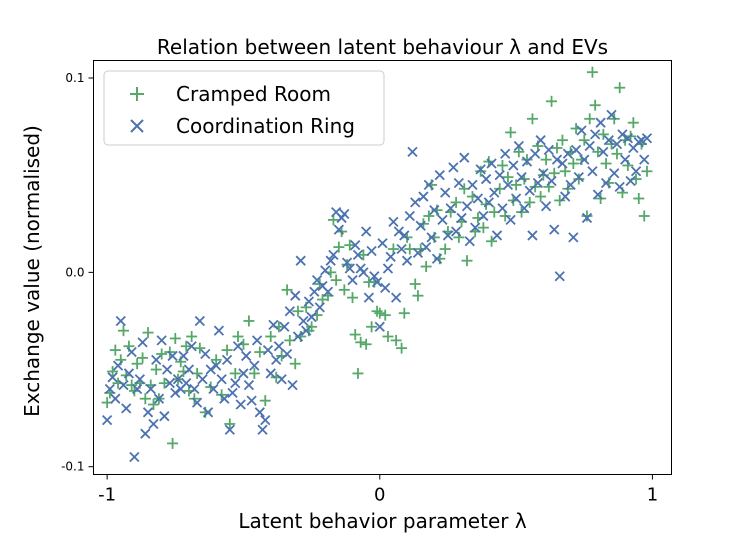 This screenshot has width=747, height=534. What do you see at coordinates (244, 108) in the screenshot?
I see `legend-box` at bounding box center [244, 108].